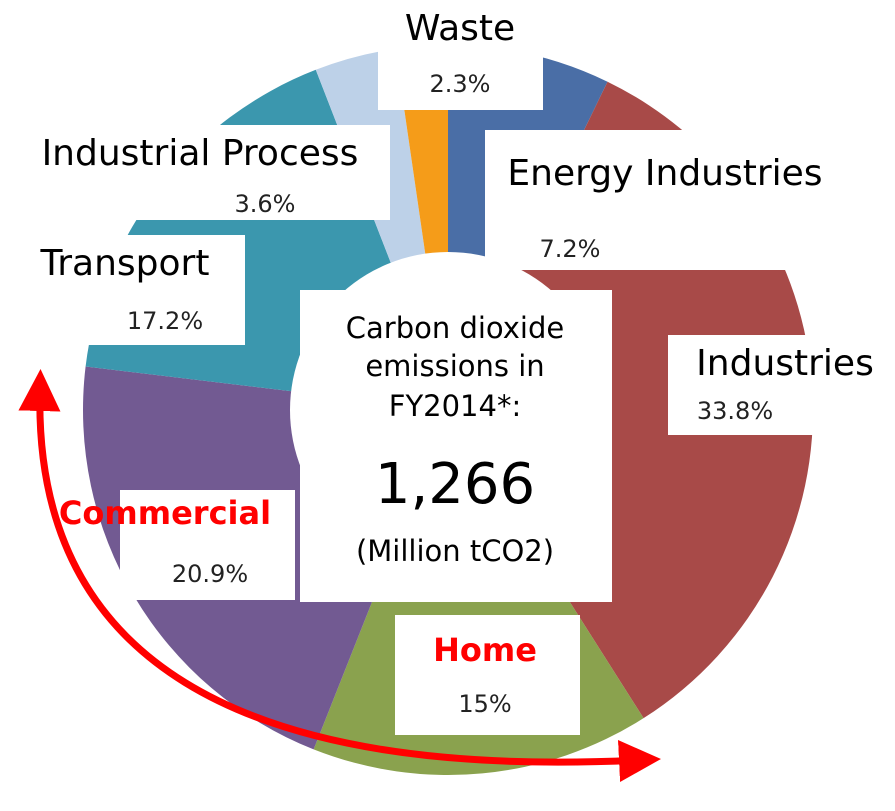 This screenshot has height=811, width=895. I want to click on value-label: 20.9%, so click(210, 574).